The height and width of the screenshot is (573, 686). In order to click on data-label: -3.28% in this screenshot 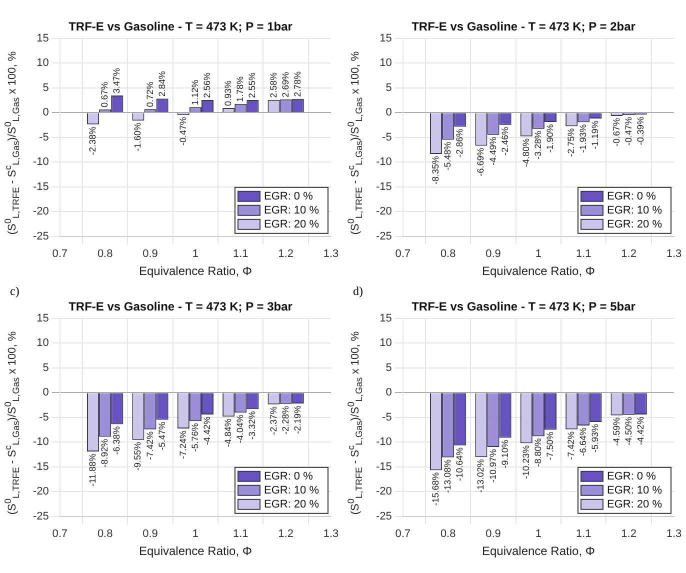, I will do `click(537, 145)`.